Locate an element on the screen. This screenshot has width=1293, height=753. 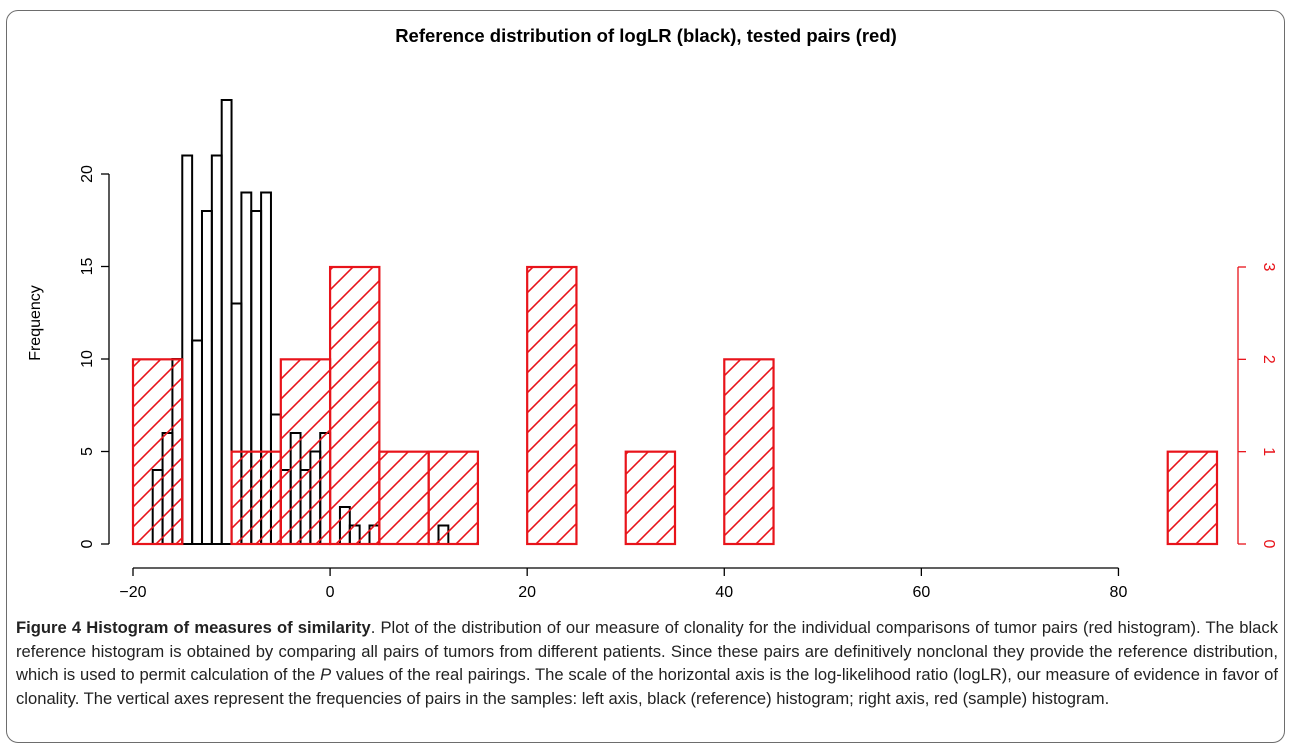
x-axis: −20 0 20 40 60 80 is located at coordinates (623, 584).